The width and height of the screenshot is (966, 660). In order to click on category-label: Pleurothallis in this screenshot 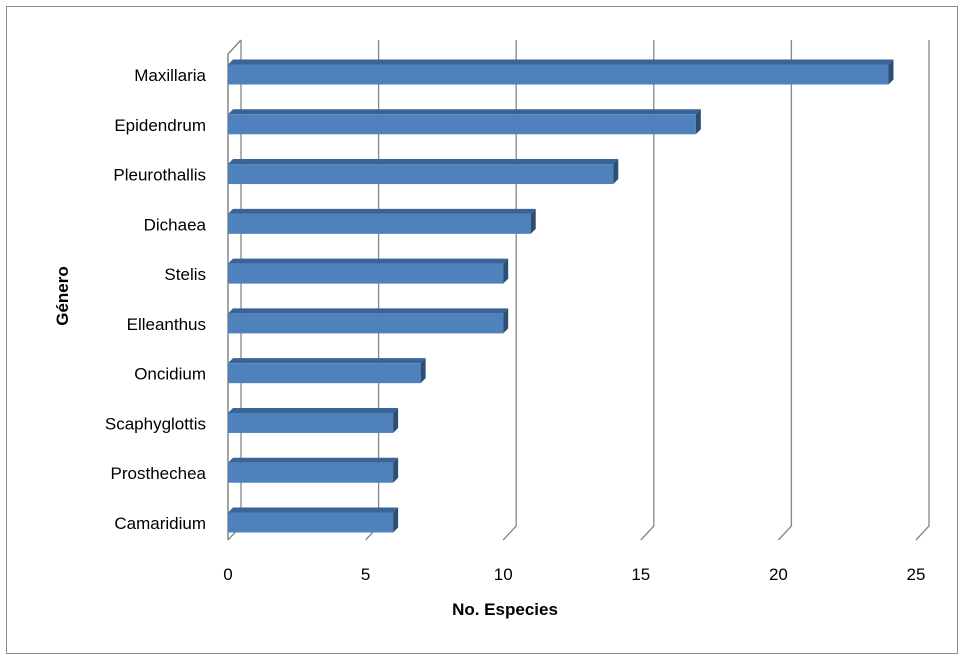, I will do `click(159, 175)`.